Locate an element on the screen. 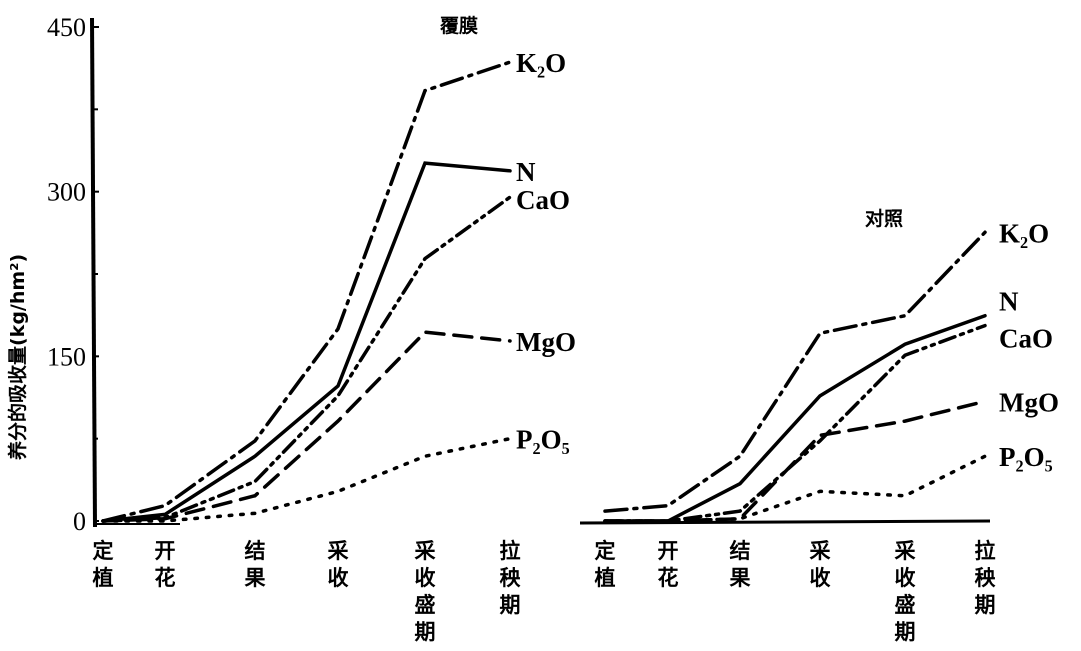 Image resolution: width=1081 pixels, height=651 pixels. y-tick-label: 150 is located at coordinates (66, 356).